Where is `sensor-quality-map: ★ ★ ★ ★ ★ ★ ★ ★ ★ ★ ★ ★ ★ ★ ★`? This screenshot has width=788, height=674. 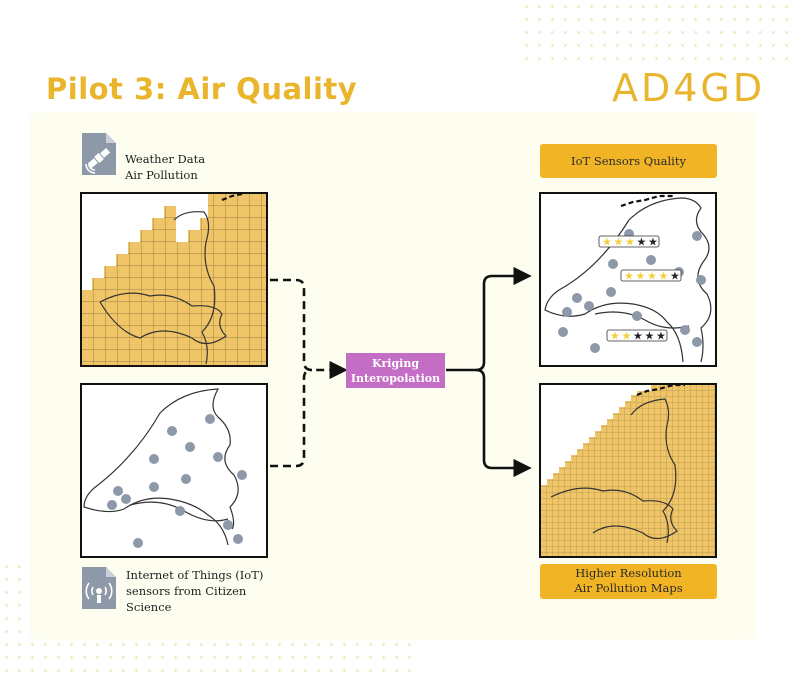 sensor-quality-map: ★ ★ ★ ★ ★ ★ ★ ★ ★ ★ ★ ★ ★ ★ ★ is located at coordinates (628, 279).